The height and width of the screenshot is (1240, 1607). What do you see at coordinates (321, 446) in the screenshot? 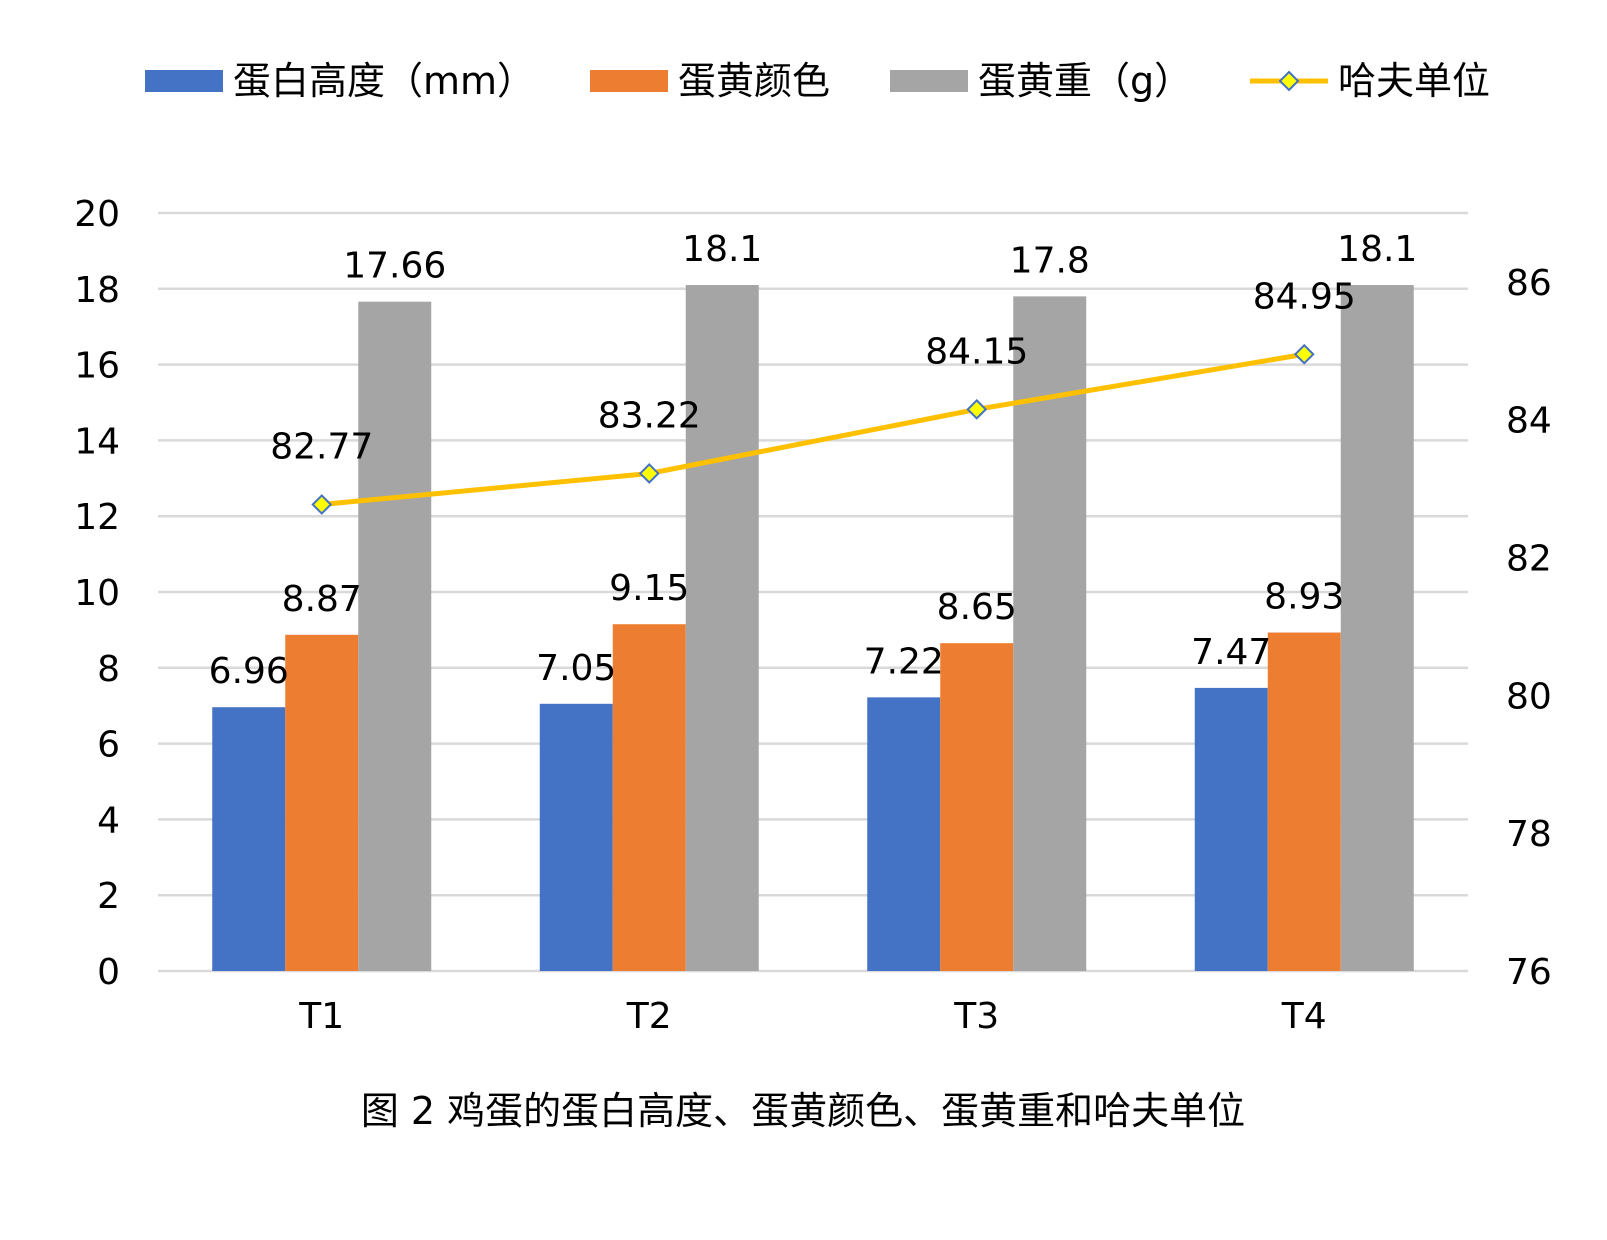
I see `line-data-label: 82.77` at bounding box center [321, 446].